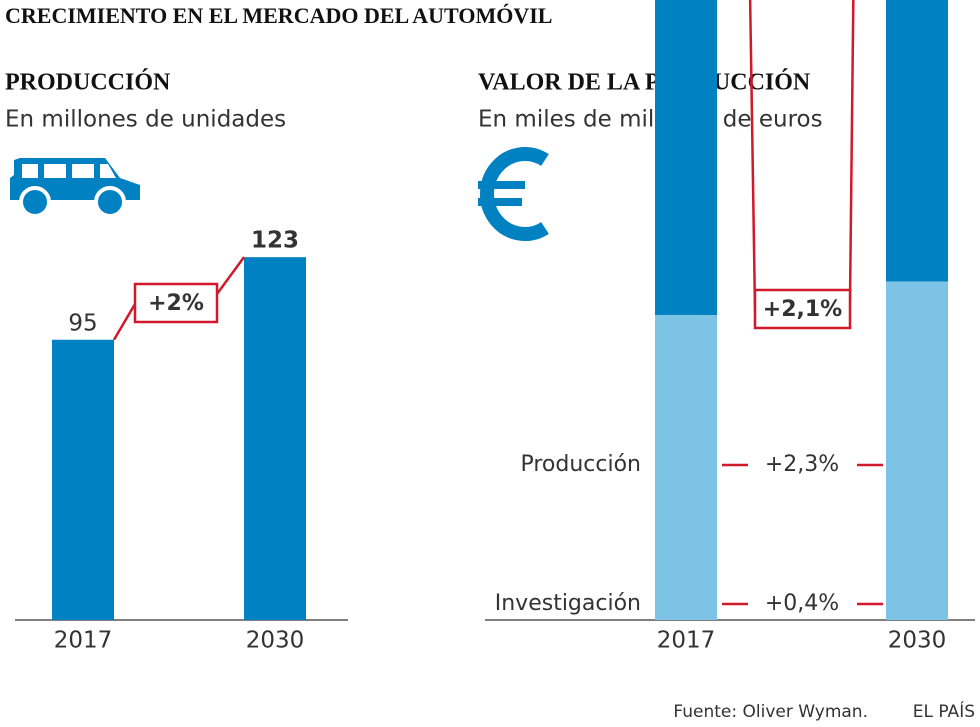  What do you see at coordinates (568, 603) in the screenshot?
I see `series-label: Investigación` at bounding box center [568, 603].